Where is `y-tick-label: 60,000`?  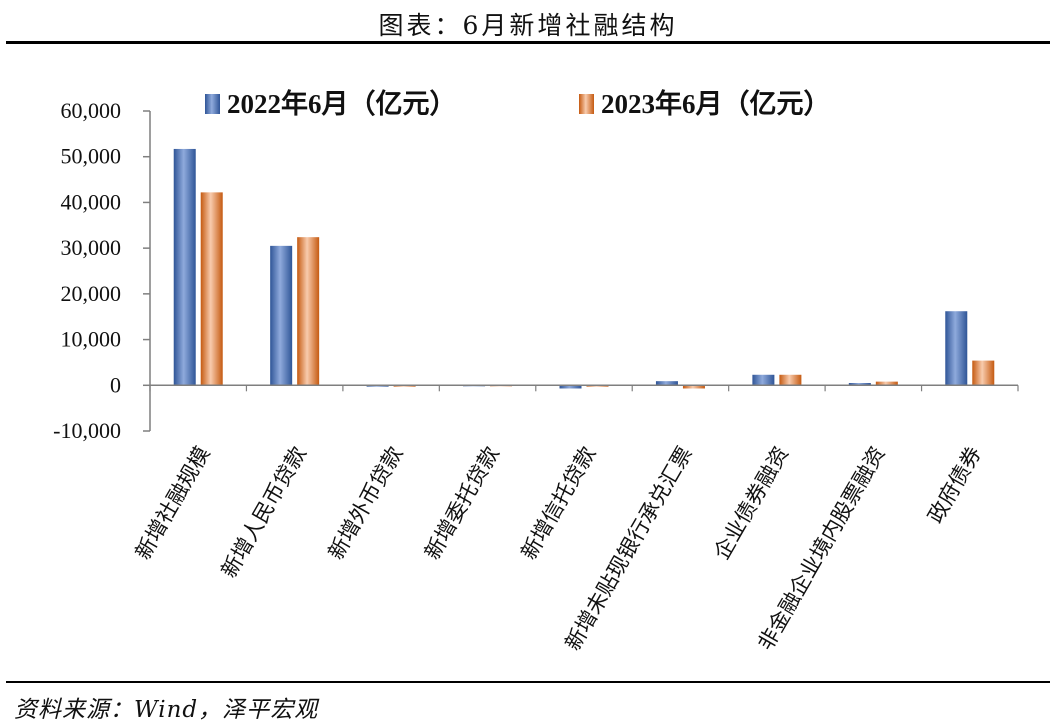
y-tick-label: 60,000 is located at coordinates (91, 110).